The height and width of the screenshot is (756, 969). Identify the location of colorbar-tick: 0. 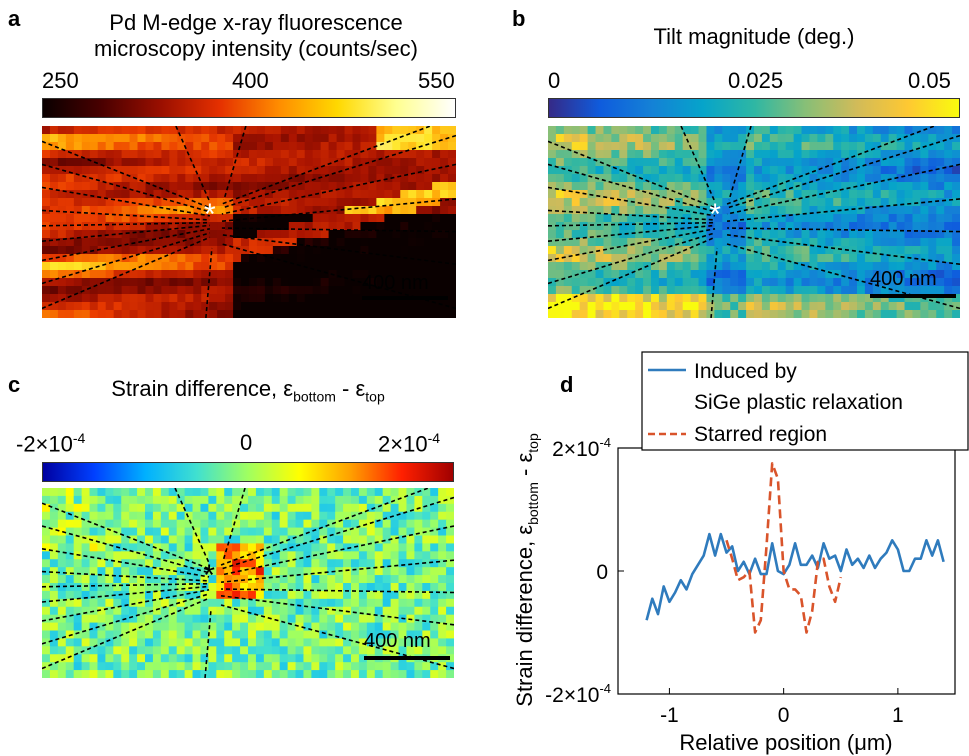
(554, 80).